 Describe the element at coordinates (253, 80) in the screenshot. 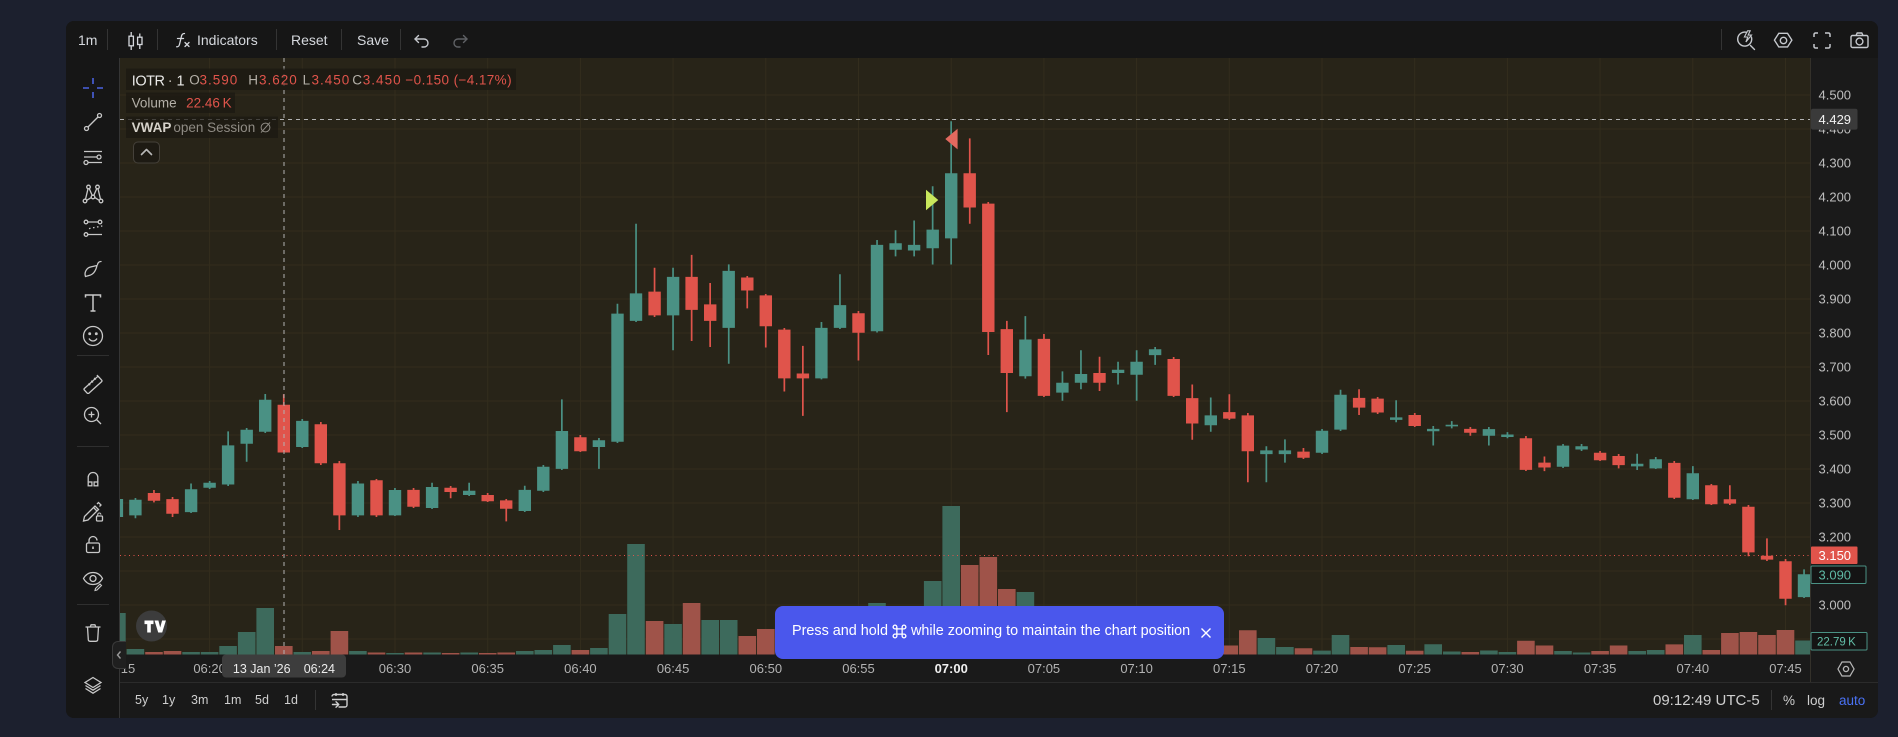

I see `svg-text: H` at that location.